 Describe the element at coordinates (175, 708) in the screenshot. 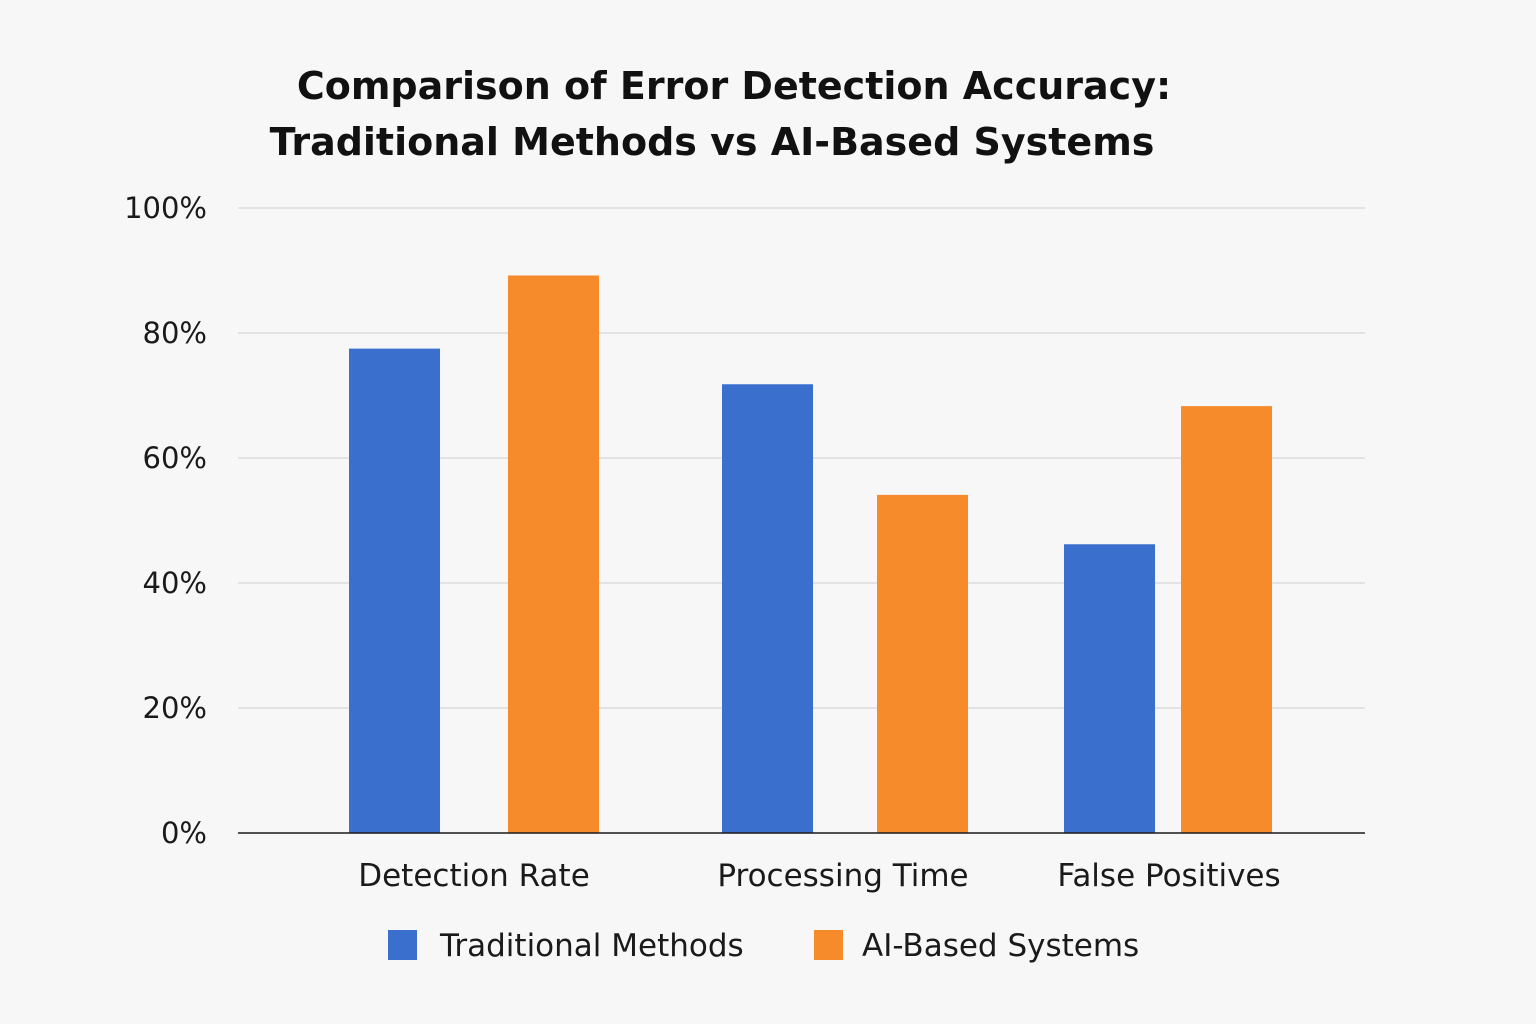

I see `y-tick-label: 20%` at that location.